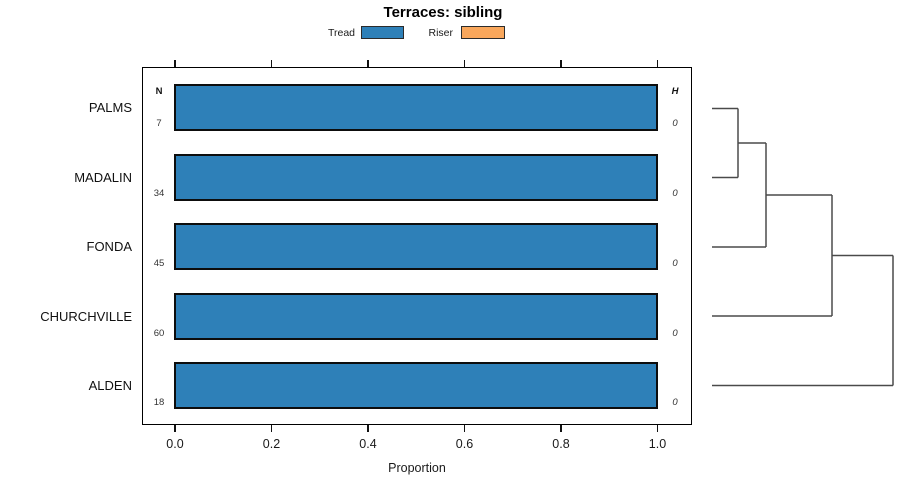 This screenshot has height=500, width=900. Describe the element at coordinates (483, 32) in the screenshot. I see `legend-swatch-riser-icon` at that location.